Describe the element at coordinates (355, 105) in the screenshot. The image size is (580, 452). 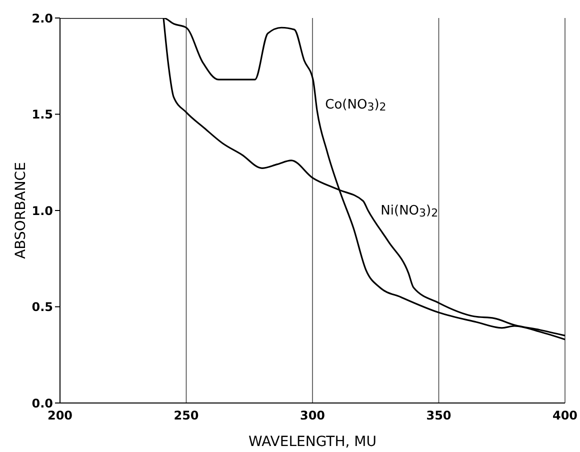
I see `series-label: Co(NO$_{3}$)$_{2}$` at that location.